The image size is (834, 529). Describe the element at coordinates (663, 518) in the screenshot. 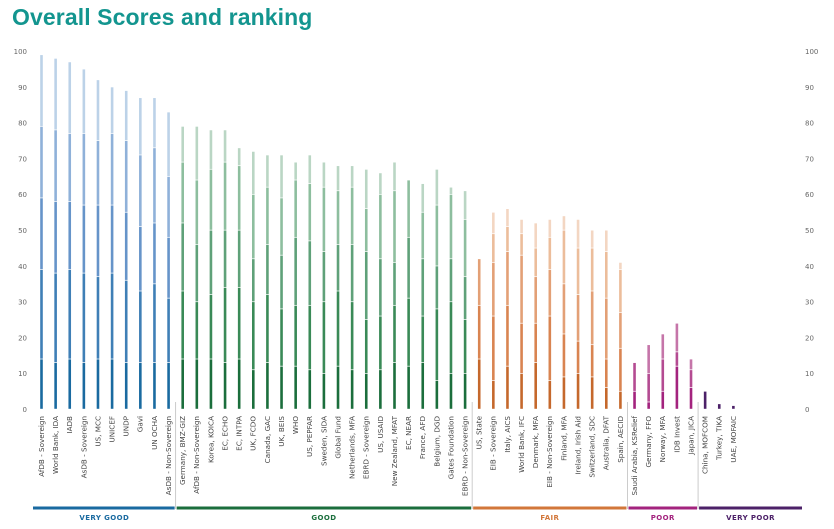

I see `group-label-3: POOR` at that location.